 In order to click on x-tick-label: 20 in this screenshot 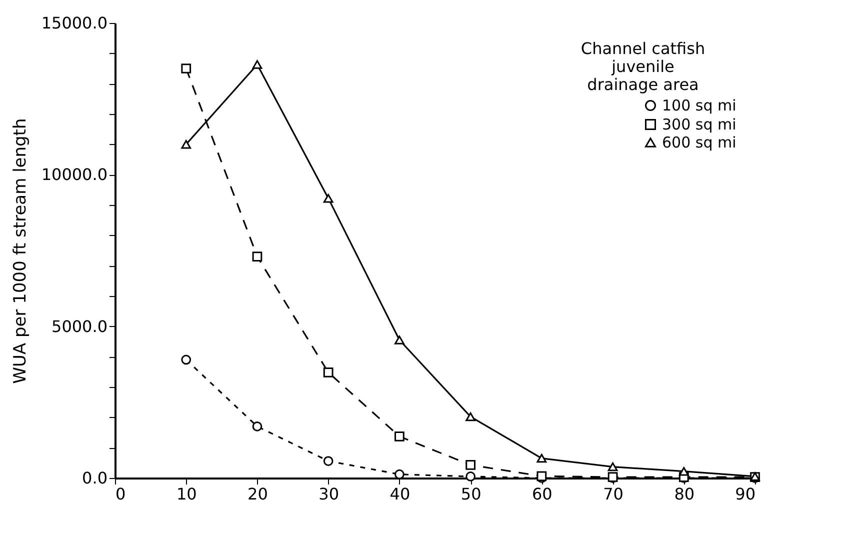, I will do `click(258, 494)`.